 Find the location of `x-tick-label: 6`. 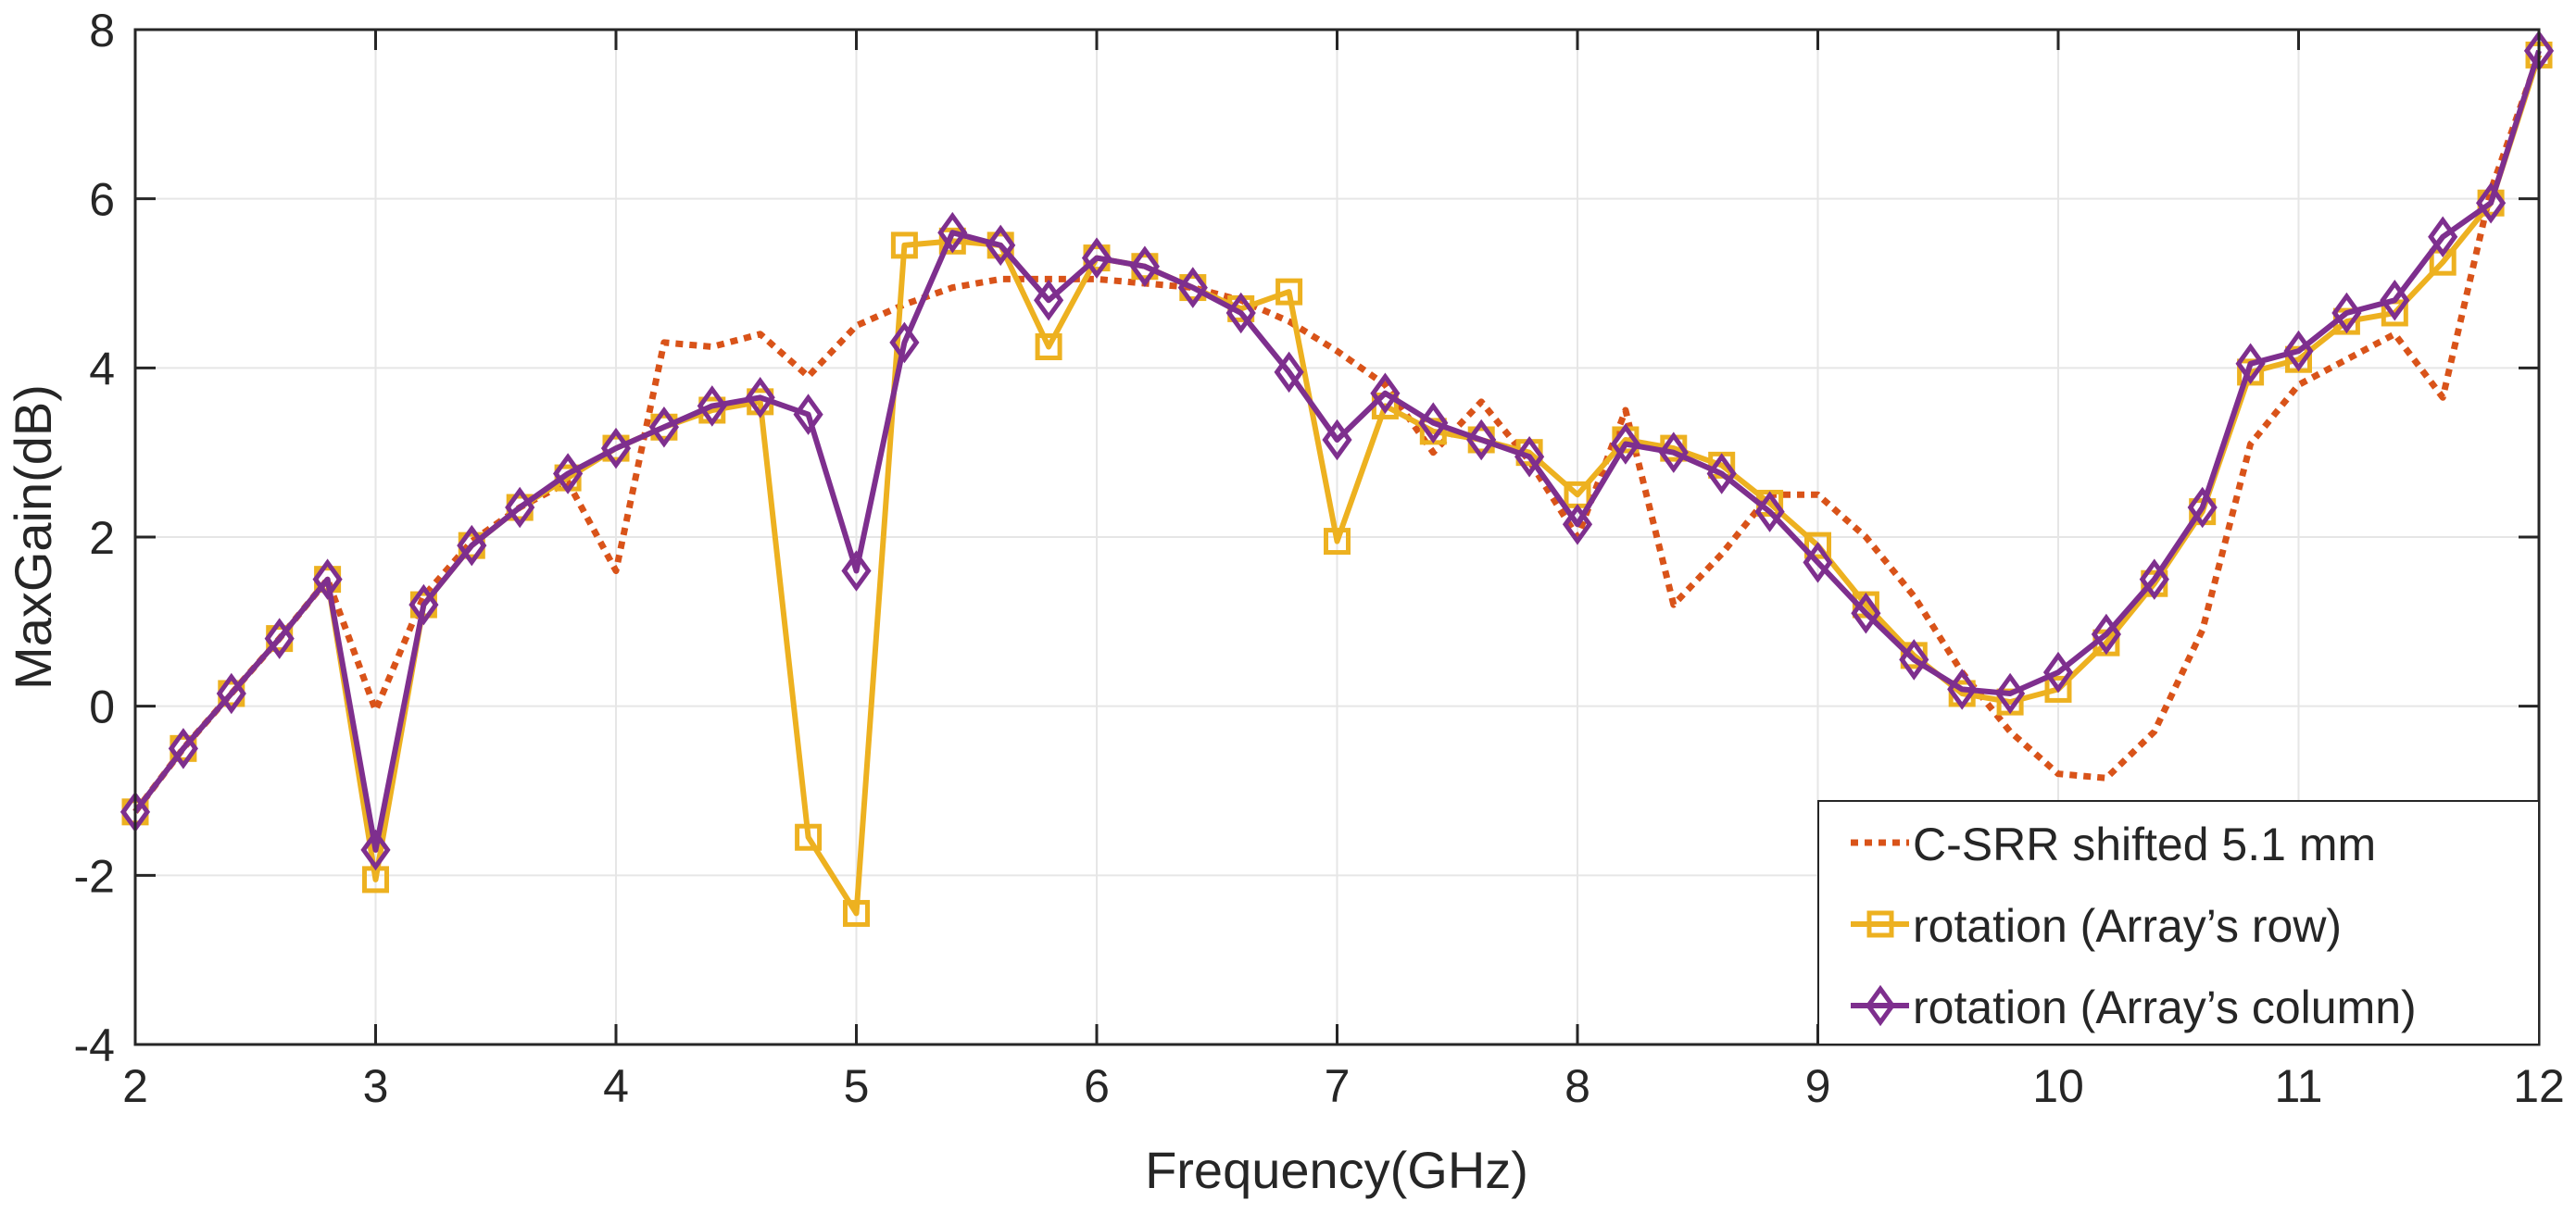

x-tick-label: 6 is located at coordinates (1097, 1086).